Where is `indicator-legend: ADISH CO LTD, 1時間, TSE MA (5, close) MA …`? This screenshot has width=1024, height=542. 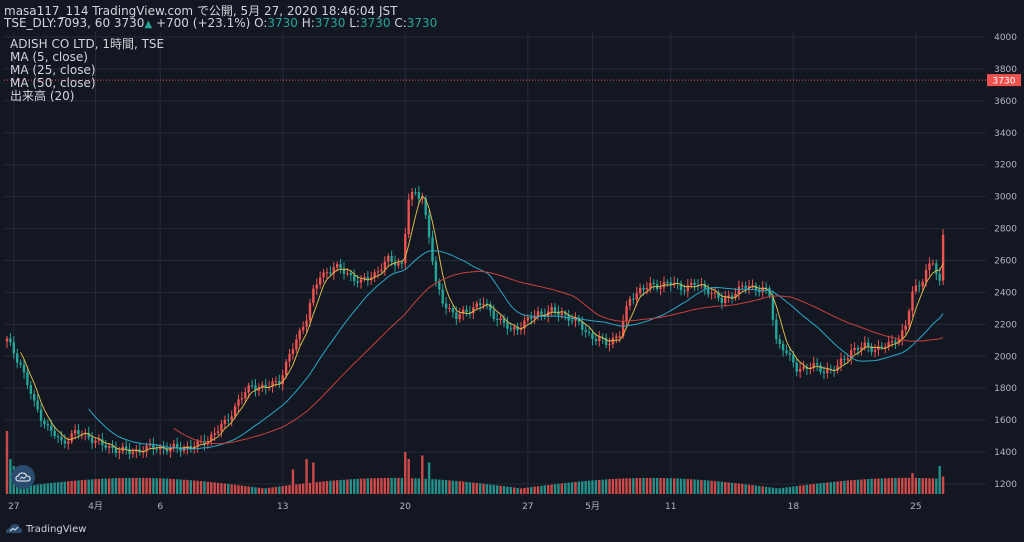
indicator-legend: ADISH CO LTD, 1時間, TSE MA (5, close) MA … is located at coordinates (87, 70).